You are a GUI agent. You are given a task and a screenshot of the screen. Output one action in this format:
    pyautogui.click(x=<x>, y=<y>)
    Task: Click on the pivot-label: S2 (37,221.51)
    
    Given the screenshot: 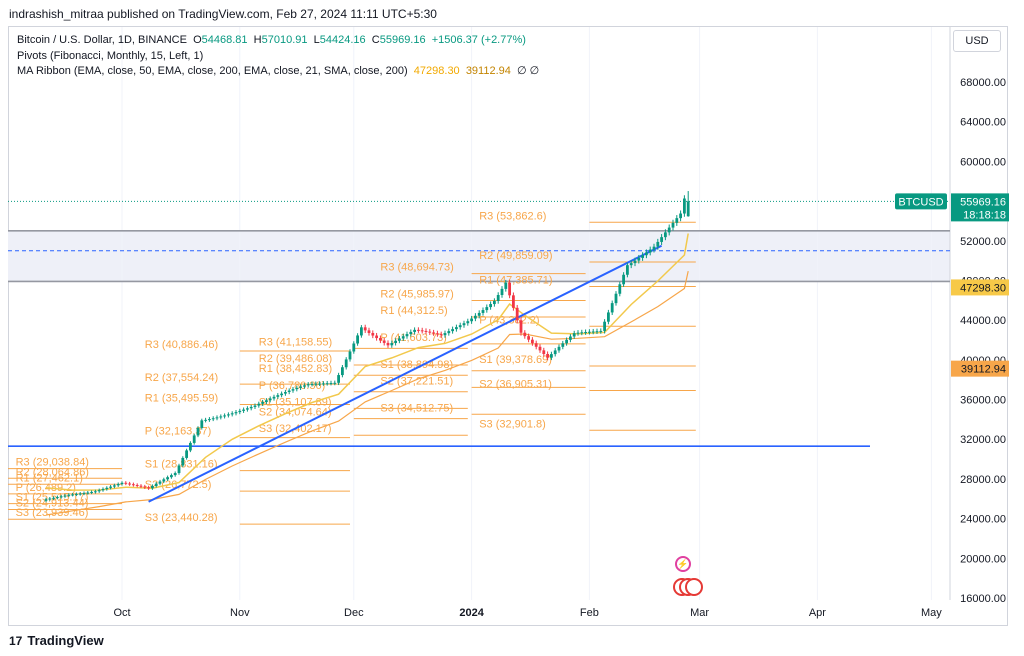 What is the action you would take?
    pyautogui.click(x=416, y=381)
    